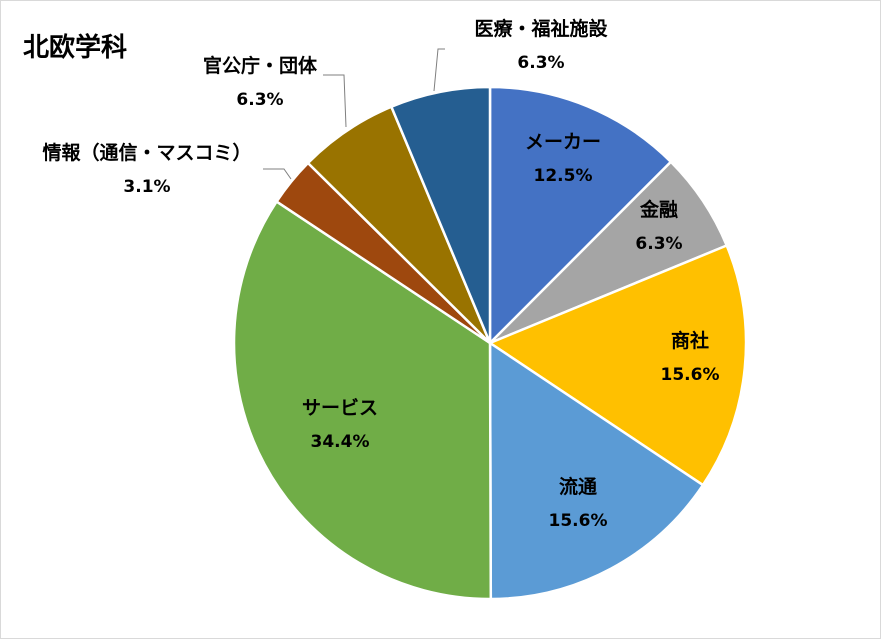 The image size is (881, 639). I want to click on slice-label-4: サービス, so click(340, 408).